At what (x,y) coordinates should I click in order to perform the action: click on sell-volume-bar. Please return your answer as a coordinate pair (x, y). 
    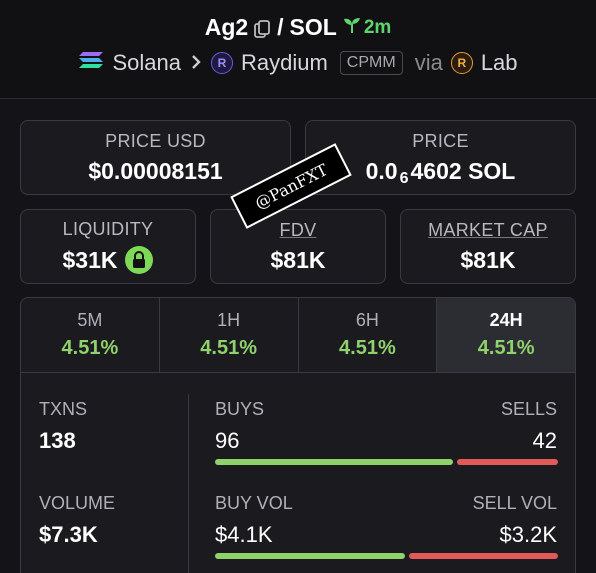
    Looking at the image, I should click on (483, 556).